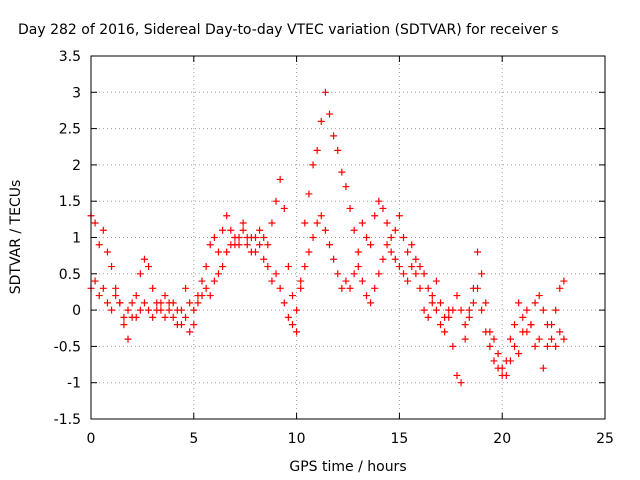  What do you see at coordinates (502, 439) in the screenshot?
I see `x-tick-label: 20` at bounding box center [502, 439].